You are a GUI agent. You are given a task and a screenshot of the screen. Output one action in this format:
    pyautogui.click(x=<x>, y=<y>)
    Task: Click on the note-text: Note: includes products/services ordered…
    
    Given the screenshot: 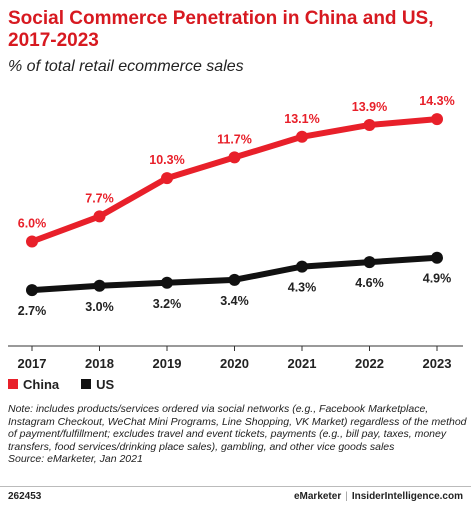 What is the action you would take?
    pyautogui.click(x=237, y=428)
    